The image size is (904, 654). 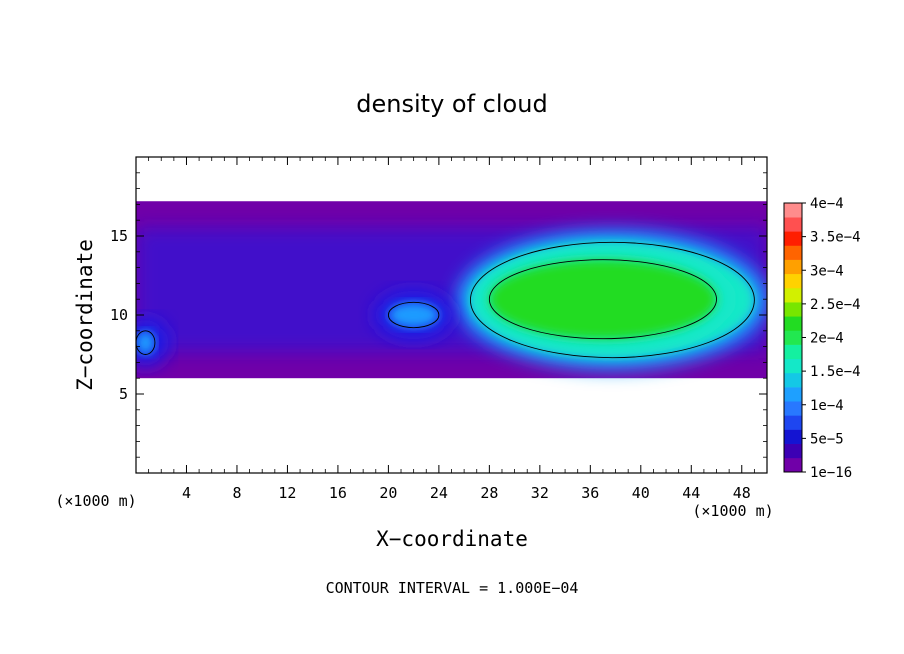 What do you see at coordinates (835, 305) in the screenshot?
I see `colorbar-label: 2.5e−4` at bounding box center [835, 305].